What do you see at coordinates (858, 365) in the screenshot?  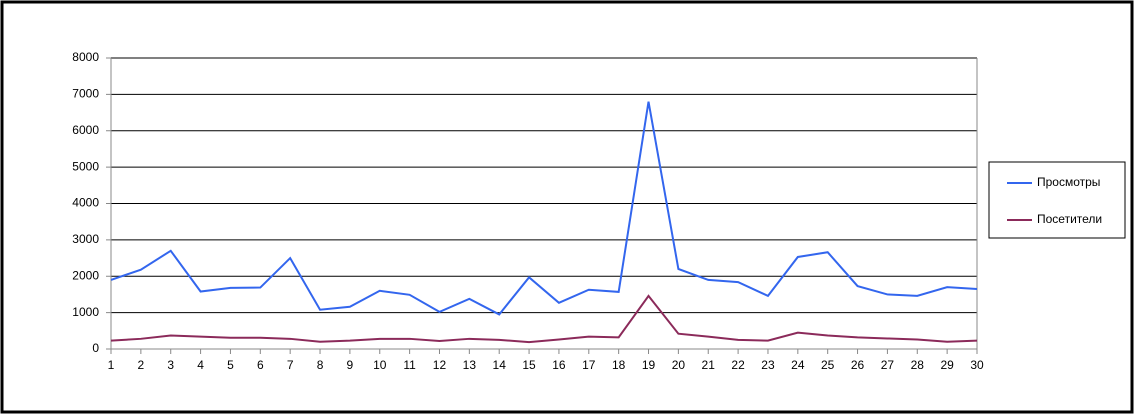 I see `x-tick-label: 26` at bounding box center [858, 365].